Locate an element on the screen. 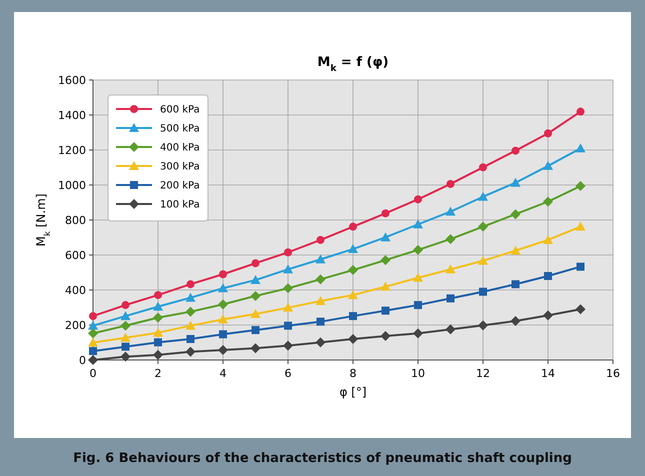  y-tick-label: 1000 is located at coordinates (72, 185).